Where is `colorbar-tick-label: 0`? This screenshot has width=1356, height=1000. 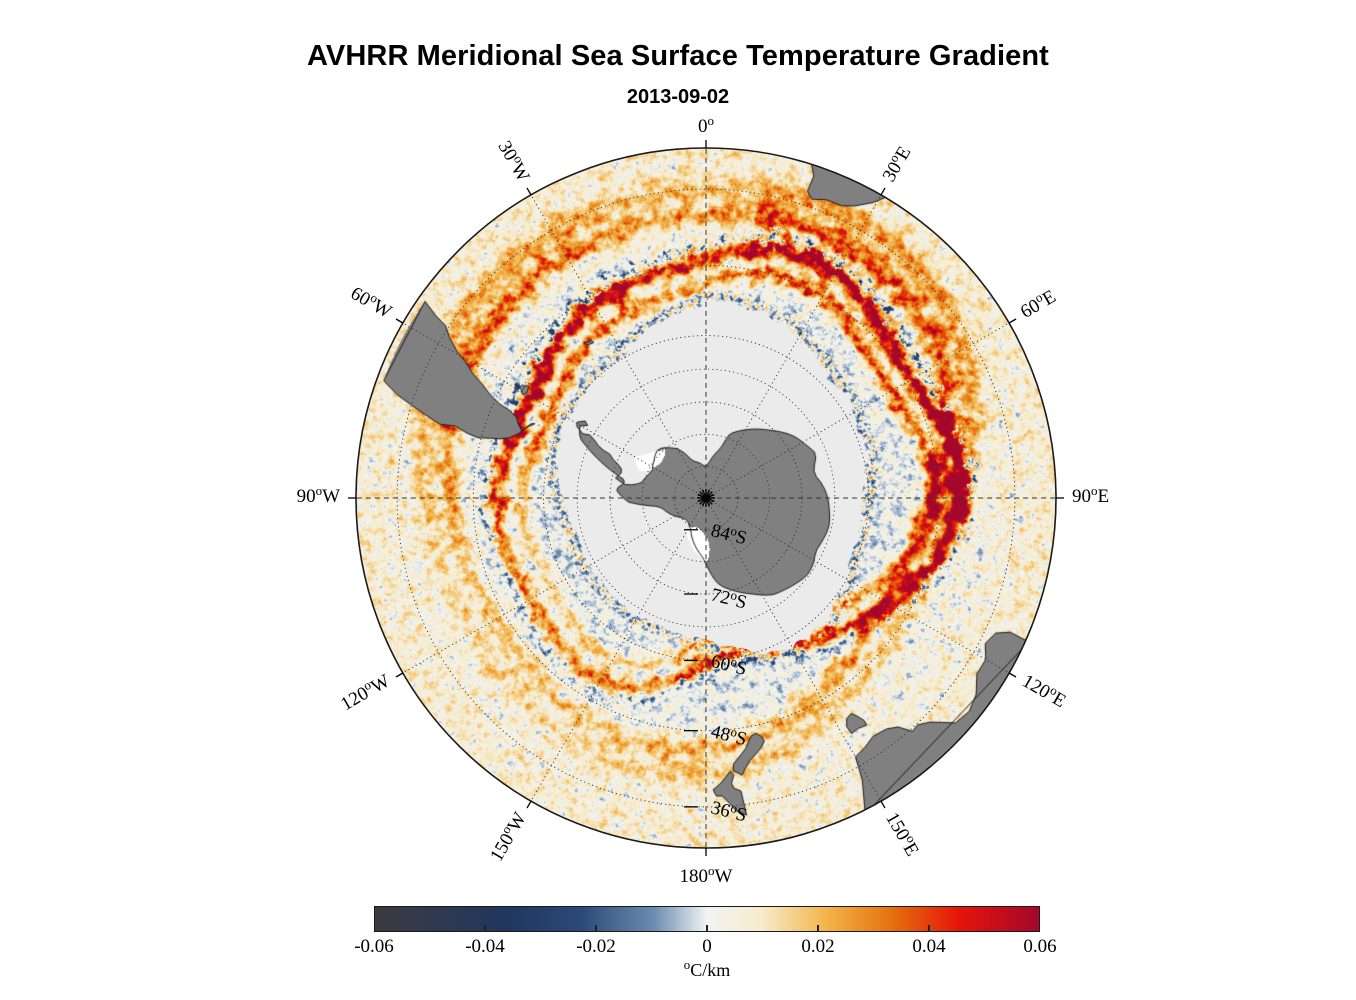 colorbar-tick-label: 0 is located at coordinates (707, 946).